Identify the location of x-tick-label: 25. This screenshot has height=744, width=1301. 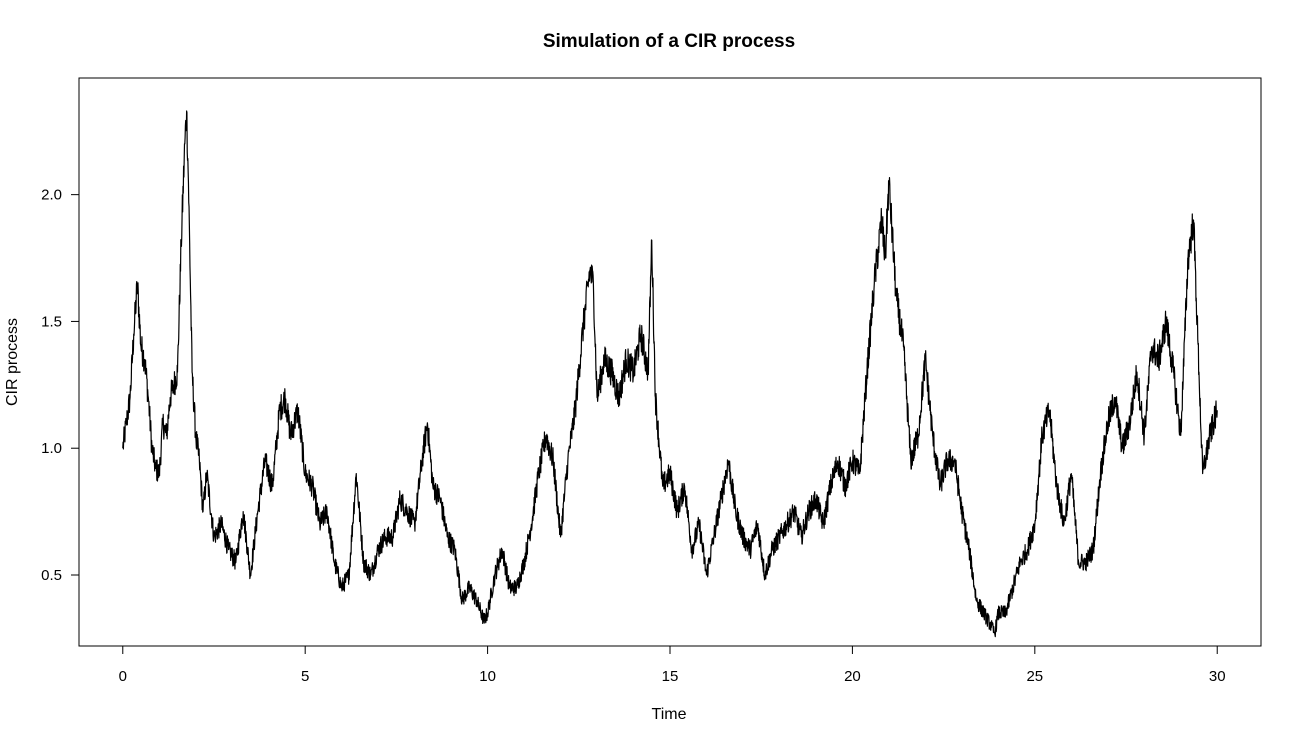
(1034, 676).